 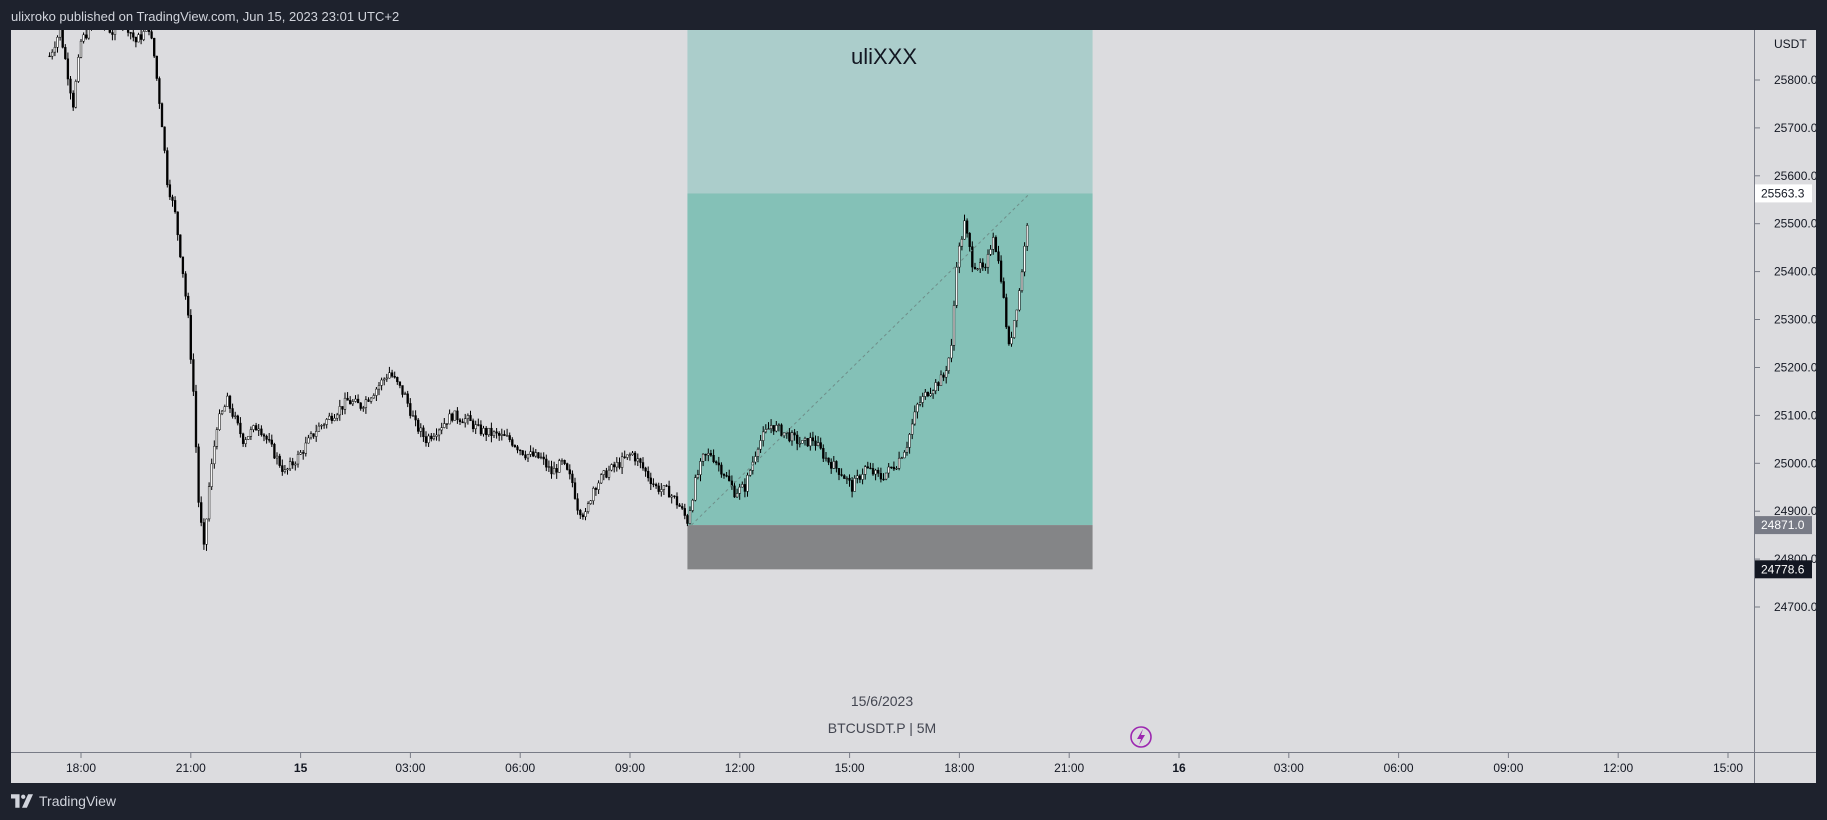 What do you see at coordinates (1795, 368) in the screenshot?
I see `y-tick-label: 25200.0` at bounding box center [1795, 368].